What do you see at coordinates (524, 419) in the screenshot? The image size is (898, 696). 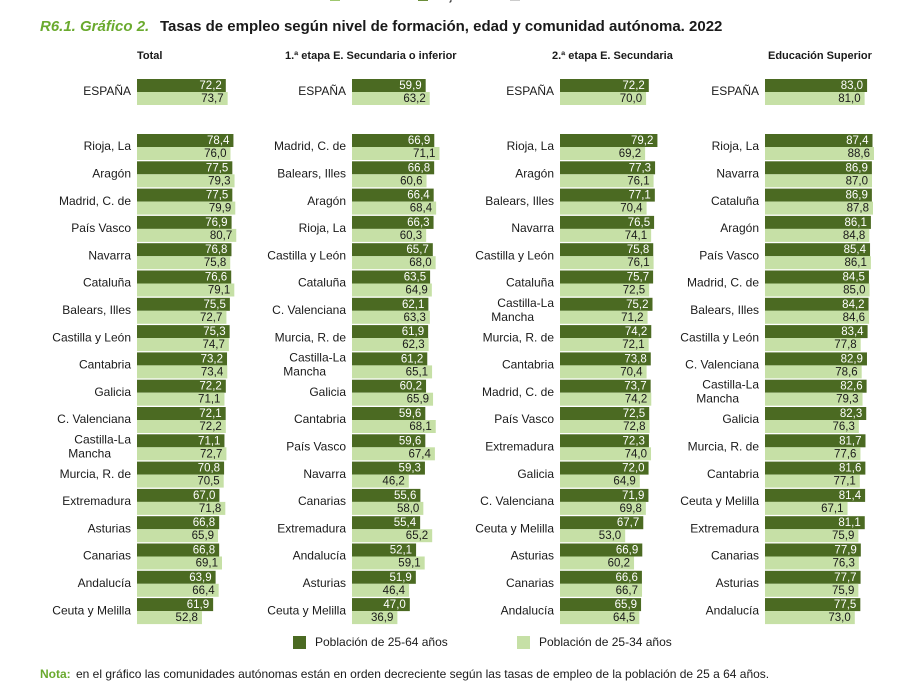 I see `category-label: País Vasco` at bounding box center [524, 419].